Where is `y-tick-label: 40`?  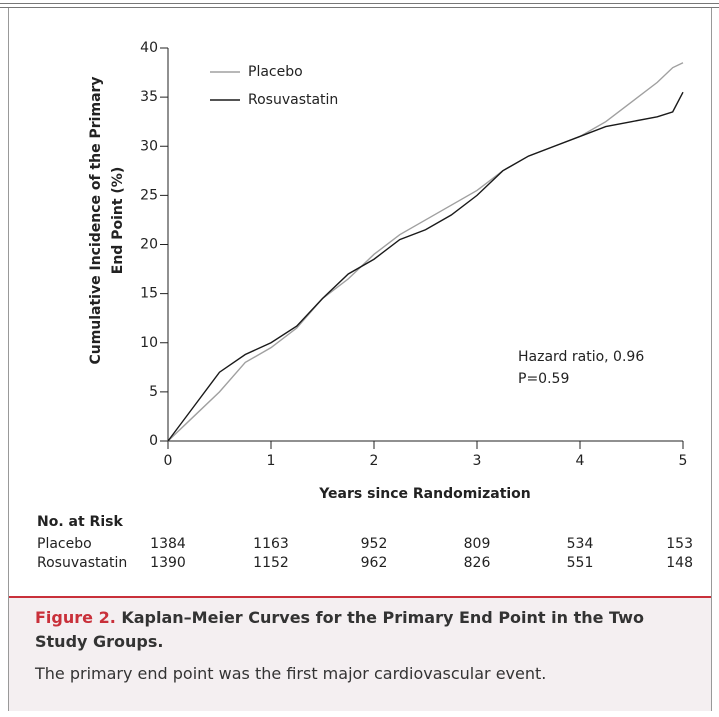 y-tick-label: 40 is located at coordinates (149, 48).